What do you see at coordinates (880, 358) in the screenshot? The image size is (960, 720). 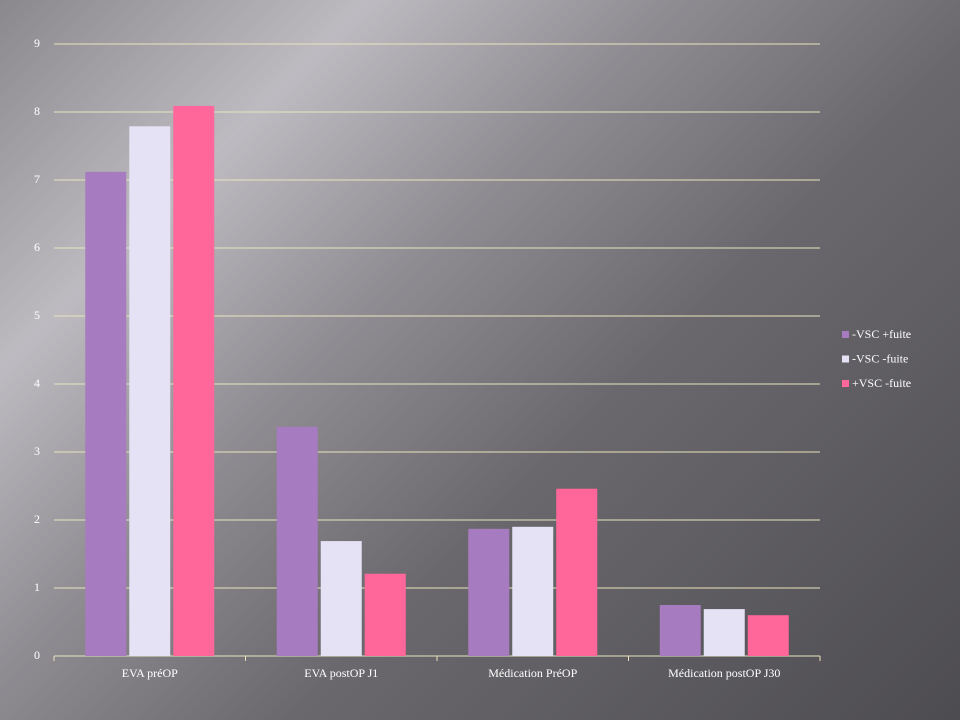 I see `legend-label: -VSC -fuite` at bounding box center [880, 358].